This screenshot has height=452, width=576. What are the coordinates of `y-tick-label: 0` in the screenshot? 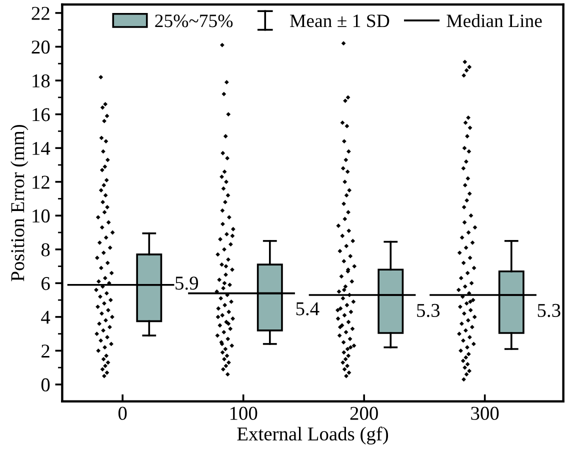 It's located at (45, 385).